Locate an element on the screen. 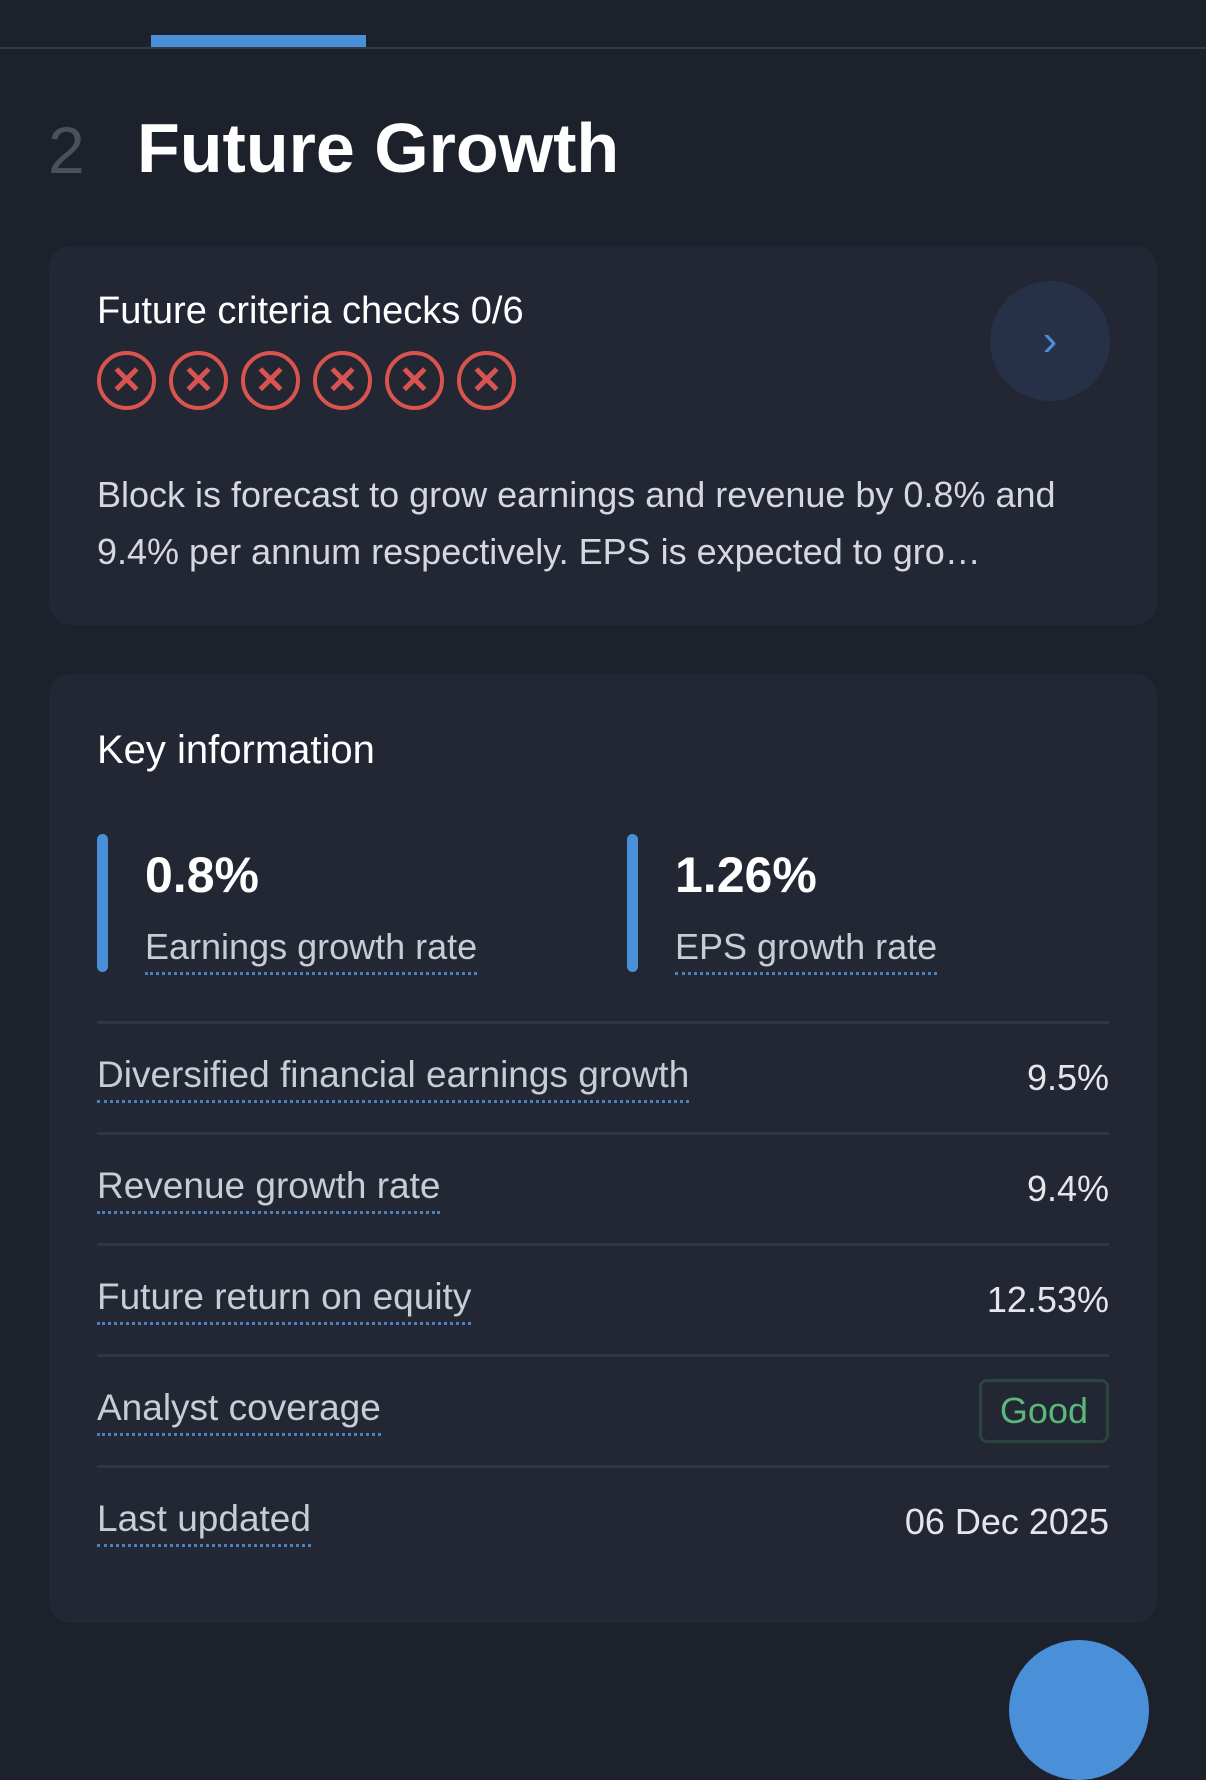  row-label: Diversified financial earnings growth is located at coordinates (393, 1078).